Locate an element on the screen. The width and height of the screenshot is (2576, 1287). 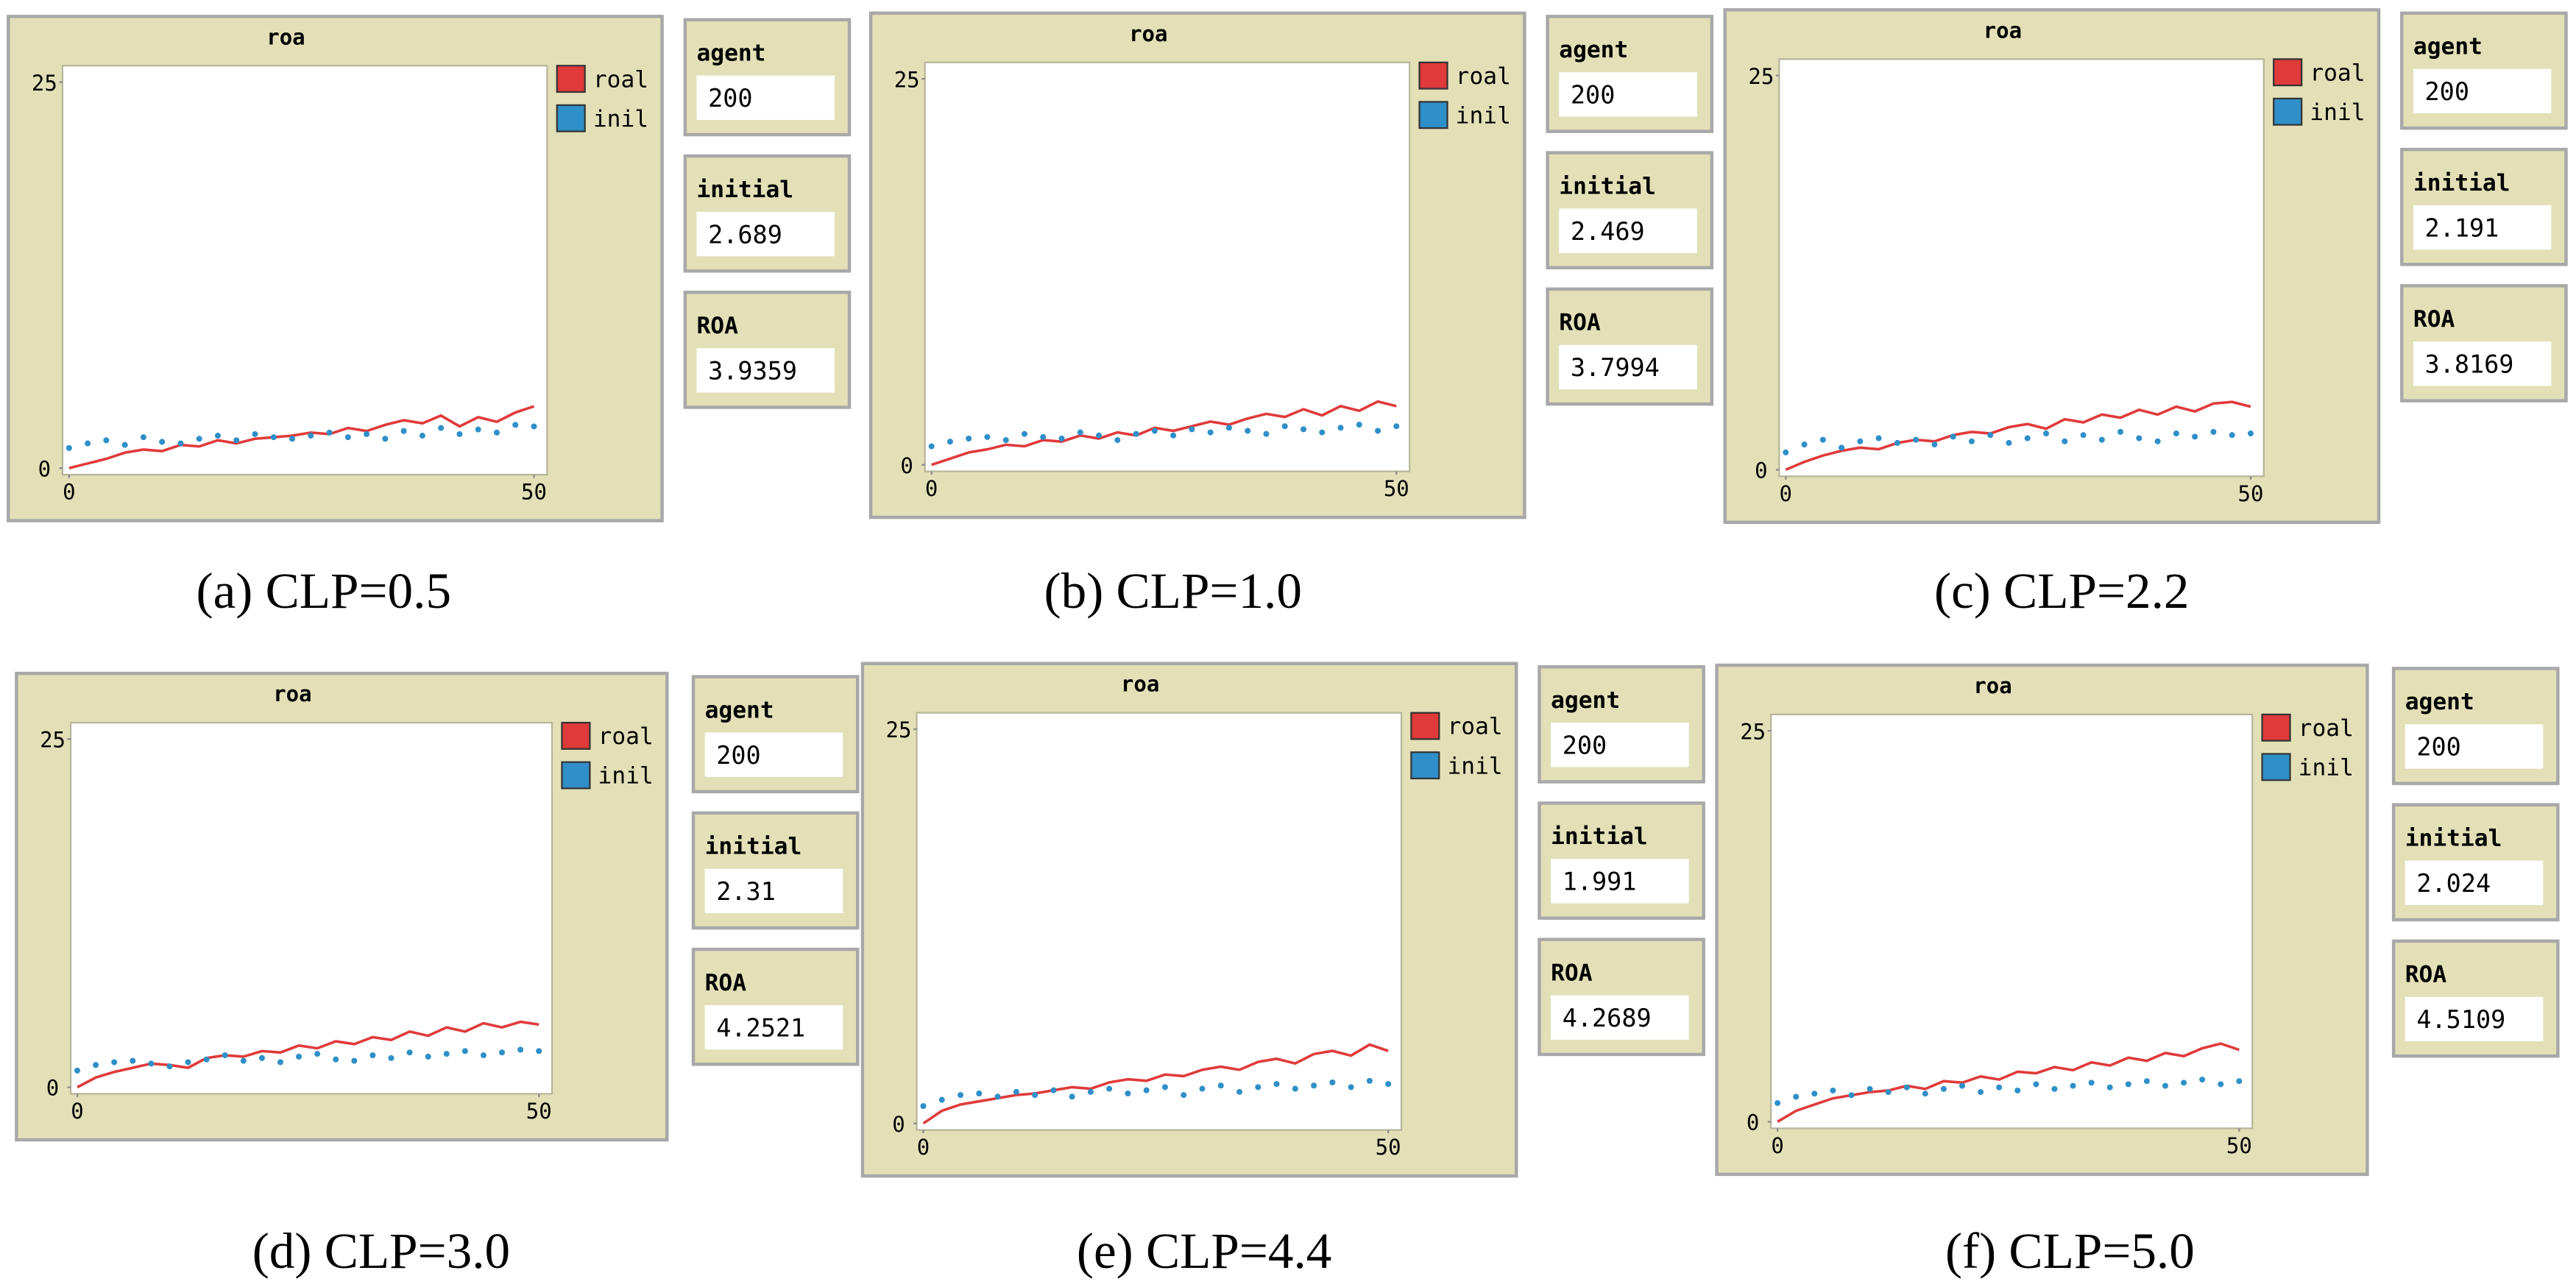
caption: (f) CLP=5.0 is located at coordinates (2070, 1250).